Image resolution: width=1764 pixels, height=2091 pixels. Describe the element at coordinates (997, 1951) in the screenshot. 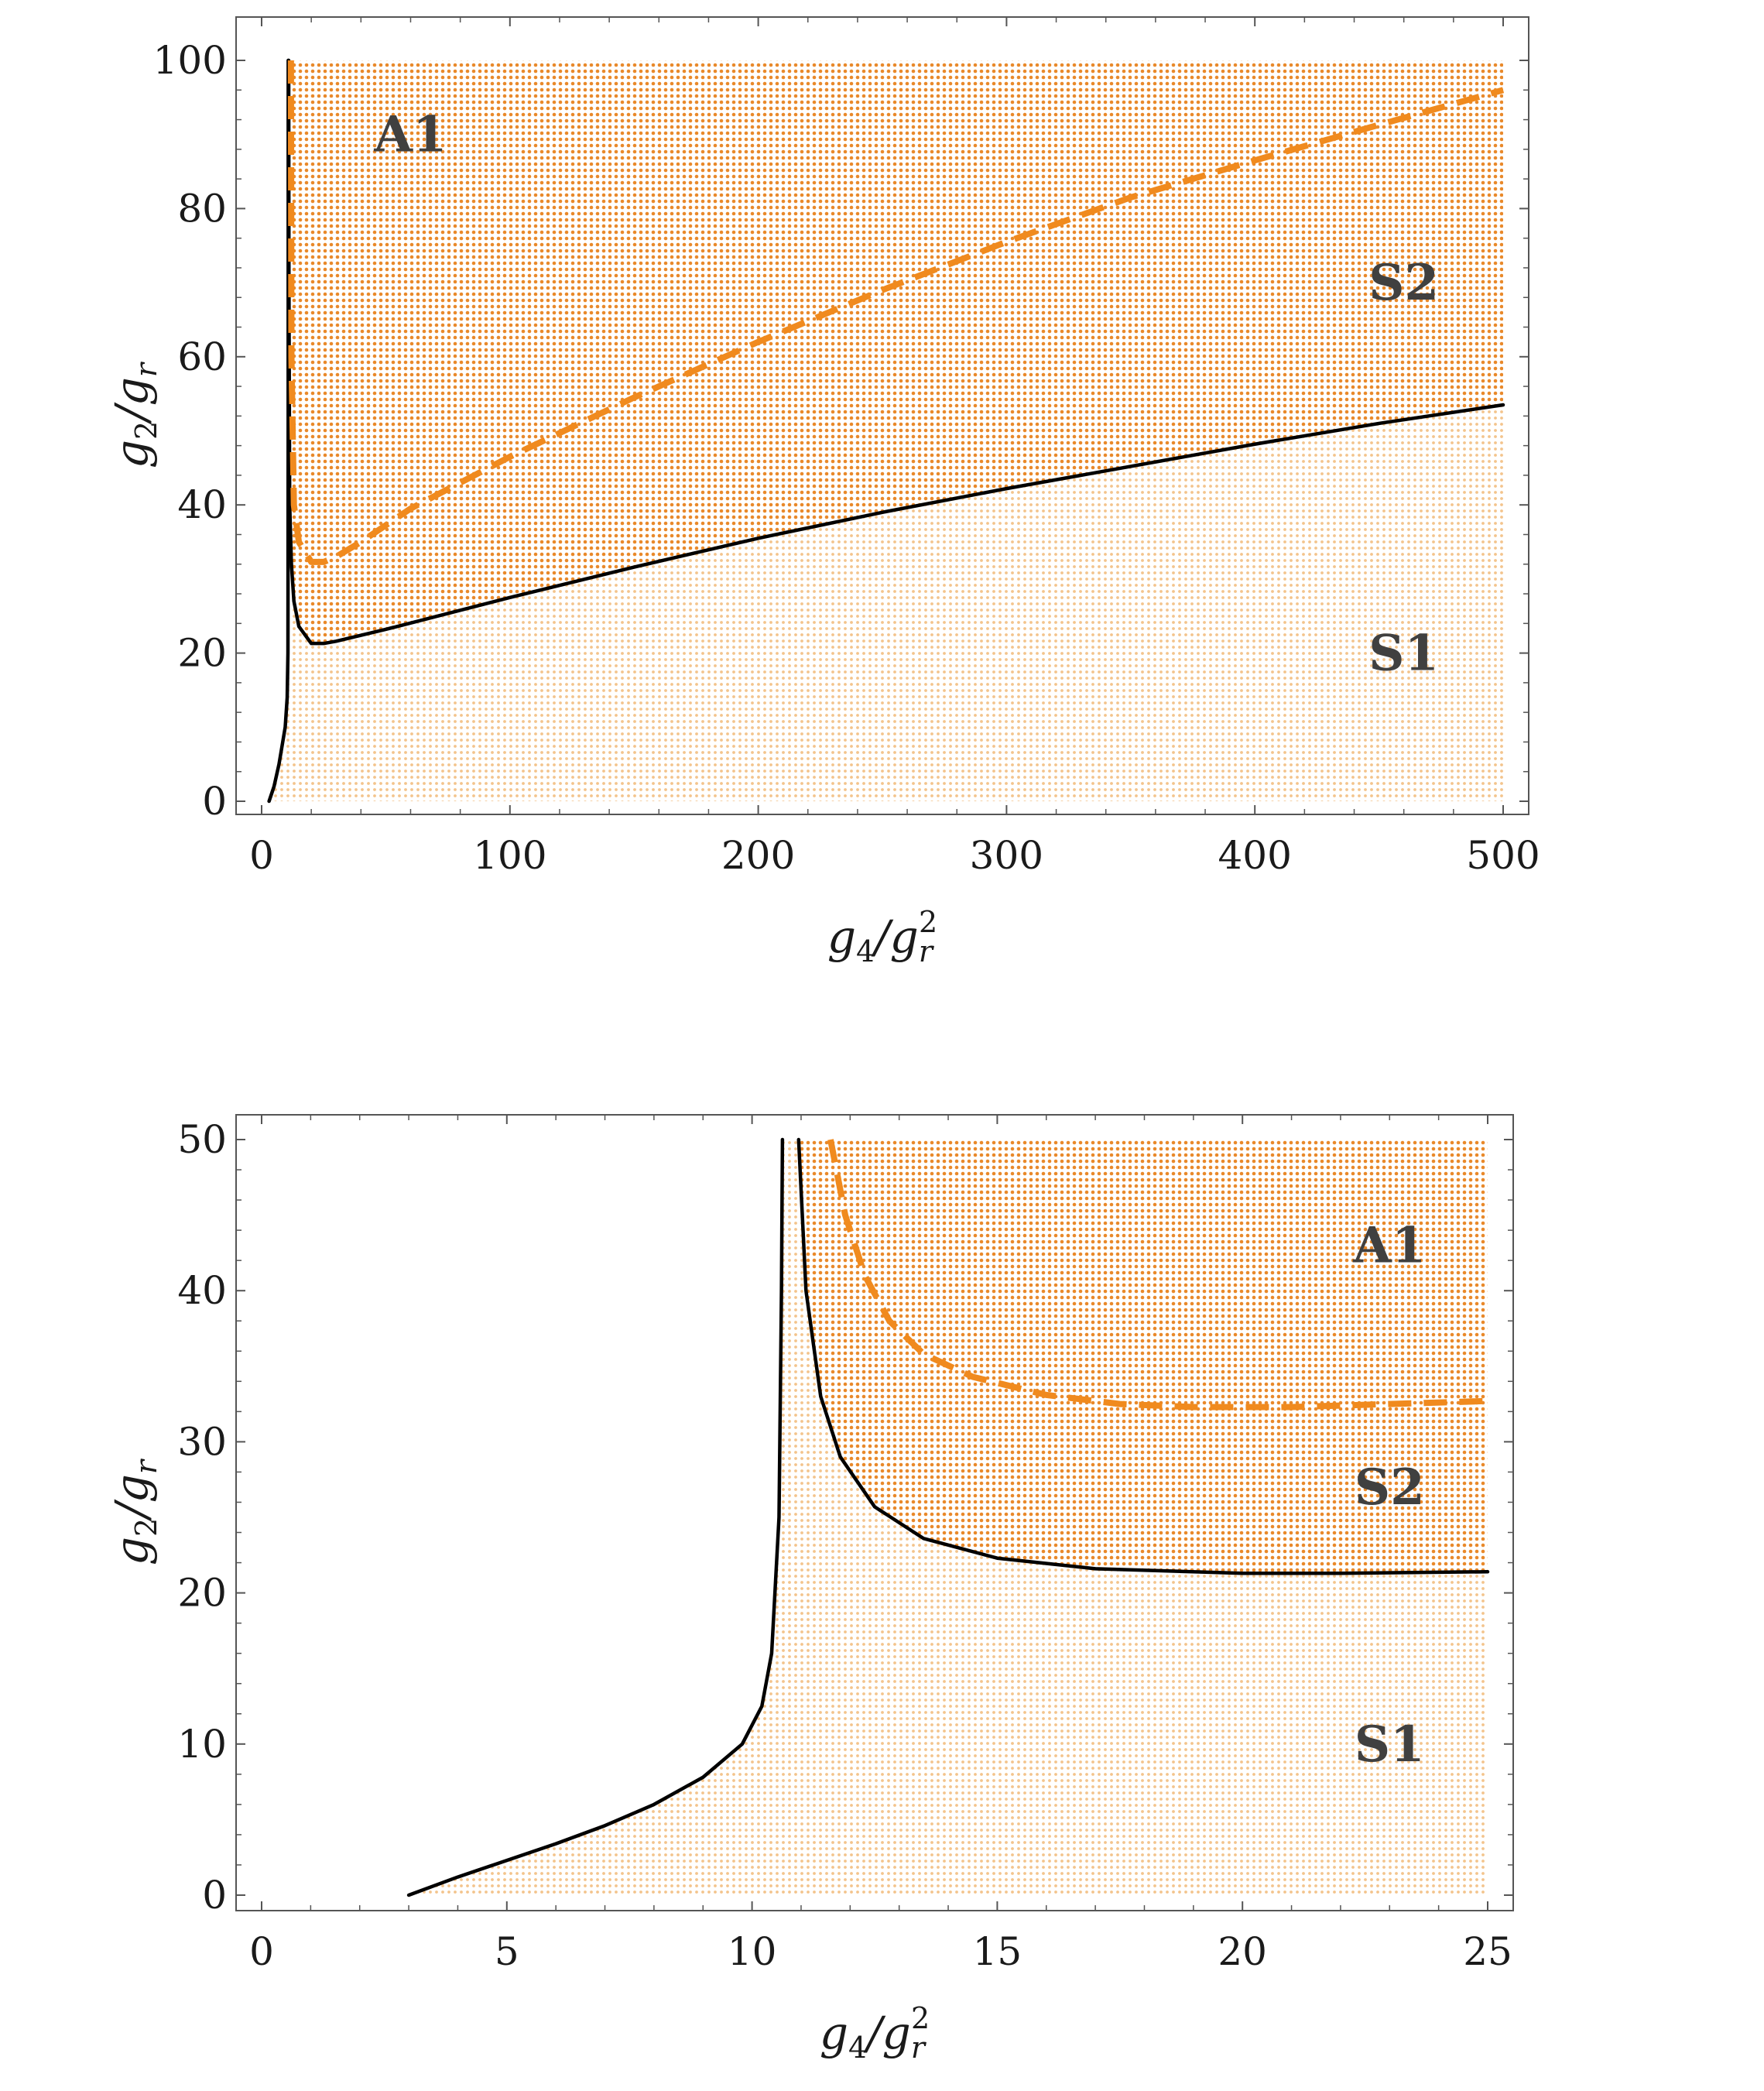

I see `x-tick-label: 15` at that location.